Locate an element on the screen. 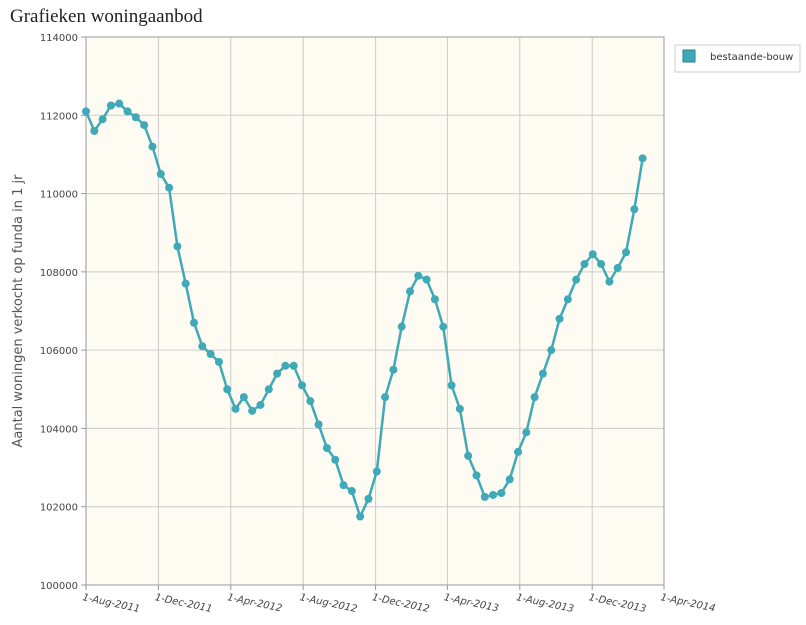 The width and height of the screenshot is (806, 625). y-tick-label: 106000 is located at coordinates (59, 351).